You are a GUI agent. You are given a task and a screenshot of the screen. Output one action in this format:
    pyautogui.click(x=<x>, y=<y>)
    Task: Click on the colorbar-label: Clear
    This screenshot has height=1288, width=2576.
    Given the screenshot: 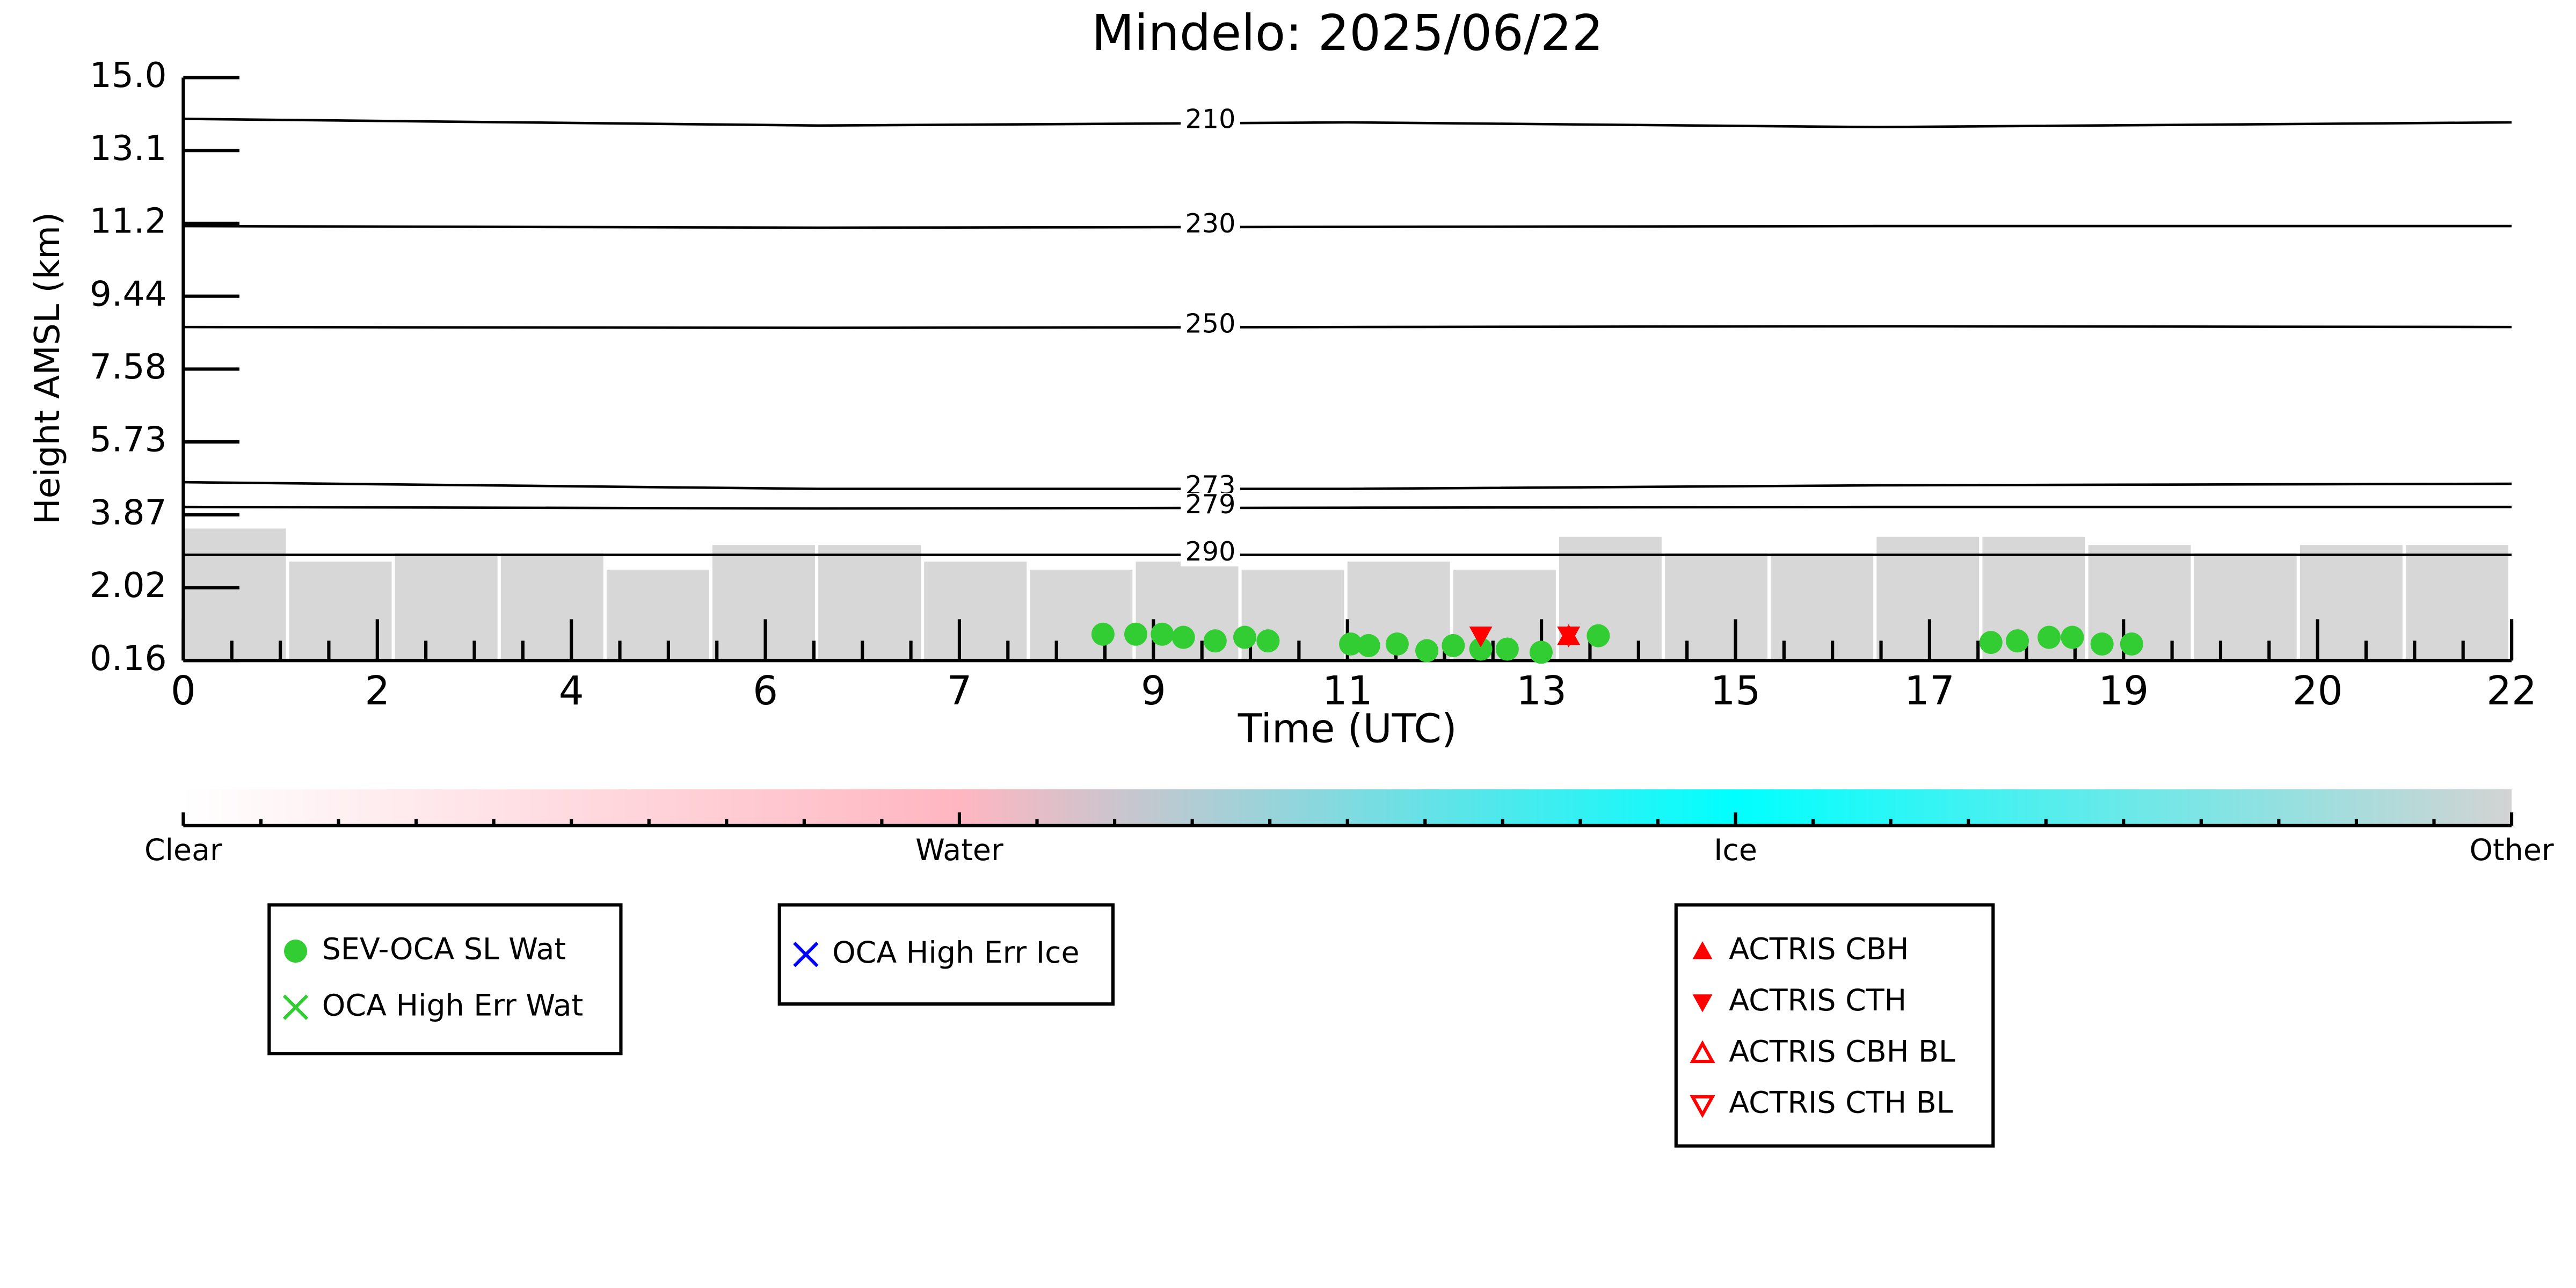 What is the action you would take?
    pyautogui.click(x=183, y=850)
    